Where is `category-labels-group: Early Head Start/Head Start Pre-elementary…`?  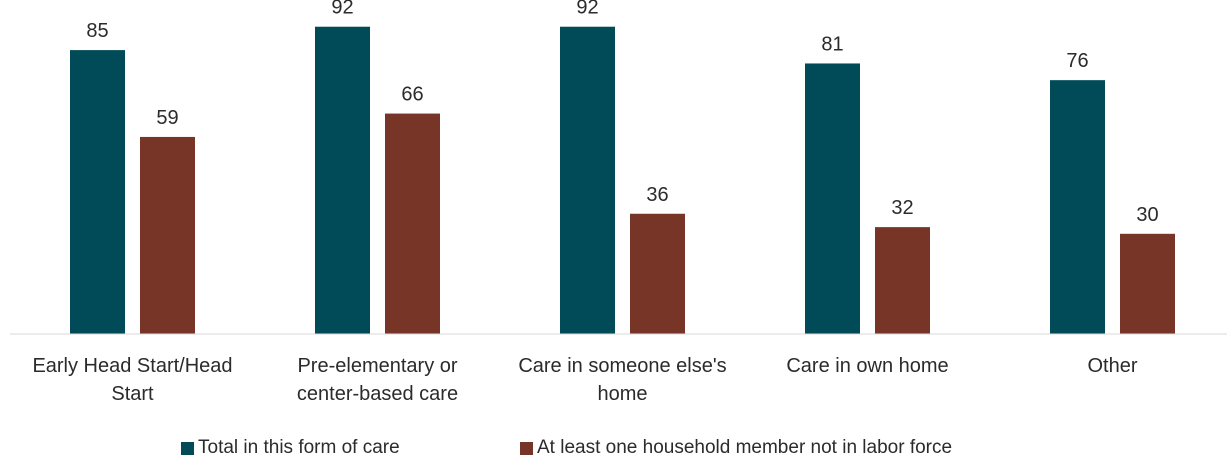
category-labels-group: Early Head Start/Head Start Pre-elementary… is located at coordinates (584, 380).